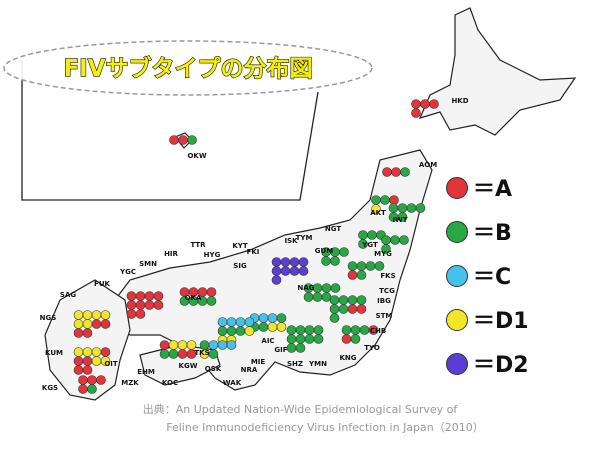 The width and height of the screenshot is (594, 454). What do you see at coordinates (54, 353) in the screenshot?
I see `region-label: KUM` at bounding box center [54, 353].